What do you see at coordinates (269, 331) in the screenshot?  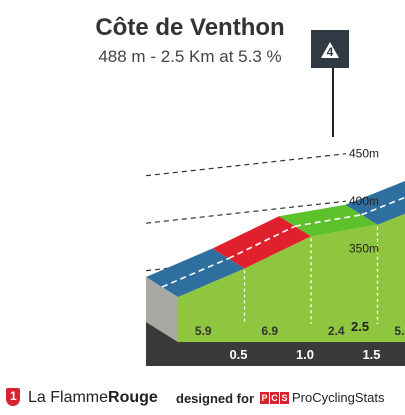 I see `gradient-label: 6.9` at bounding box center [269, 331].